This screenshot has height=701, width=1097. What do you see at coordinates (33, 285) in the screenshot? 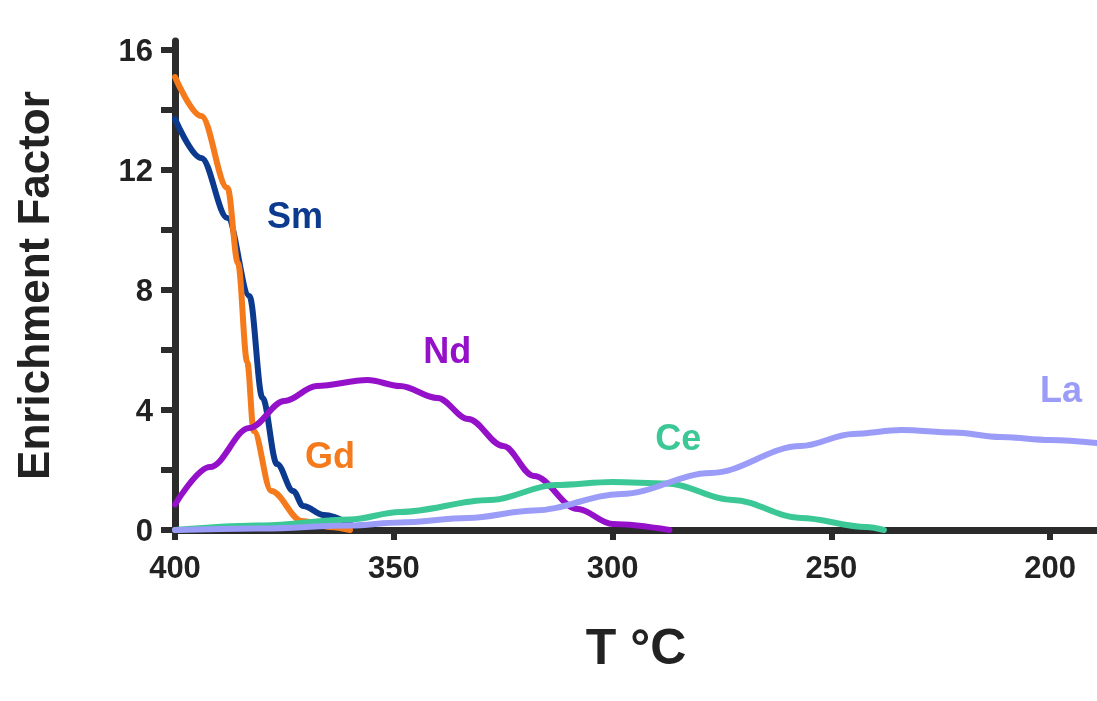
I see `y-axis-title: Enrichment Factor` at bounding box center [33, 285].